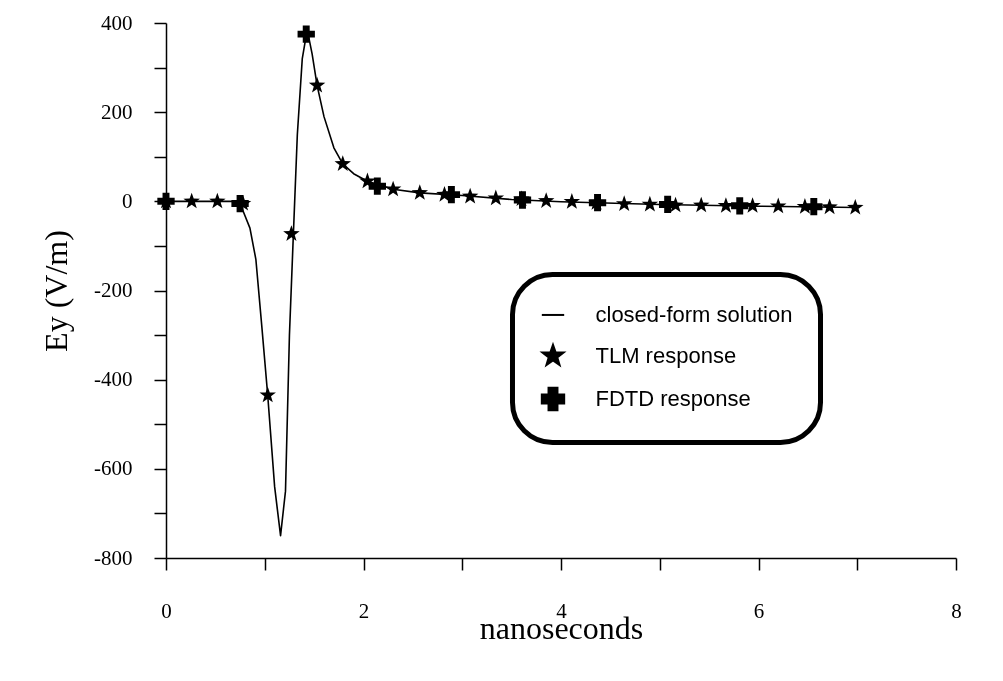 This screenshot has height=681, width=1003. Describe the element at coordinates (117, 22) in the screenshot. I see `y-tick-label: 400` at that location.